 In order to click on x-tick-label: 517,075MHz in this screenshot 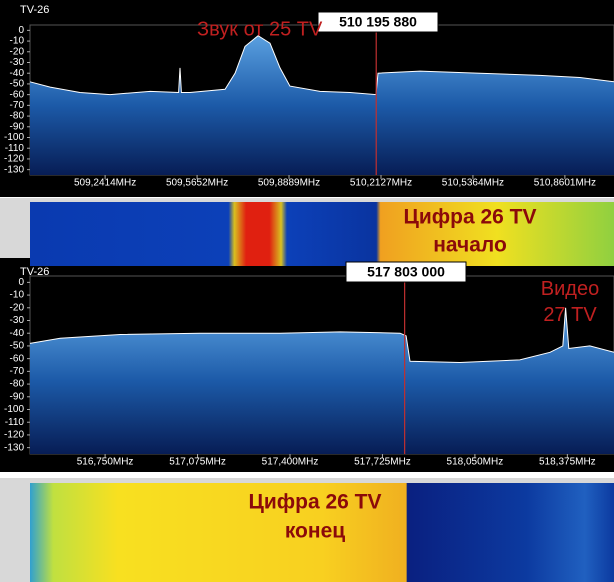, I will do `click(197, 462)`.